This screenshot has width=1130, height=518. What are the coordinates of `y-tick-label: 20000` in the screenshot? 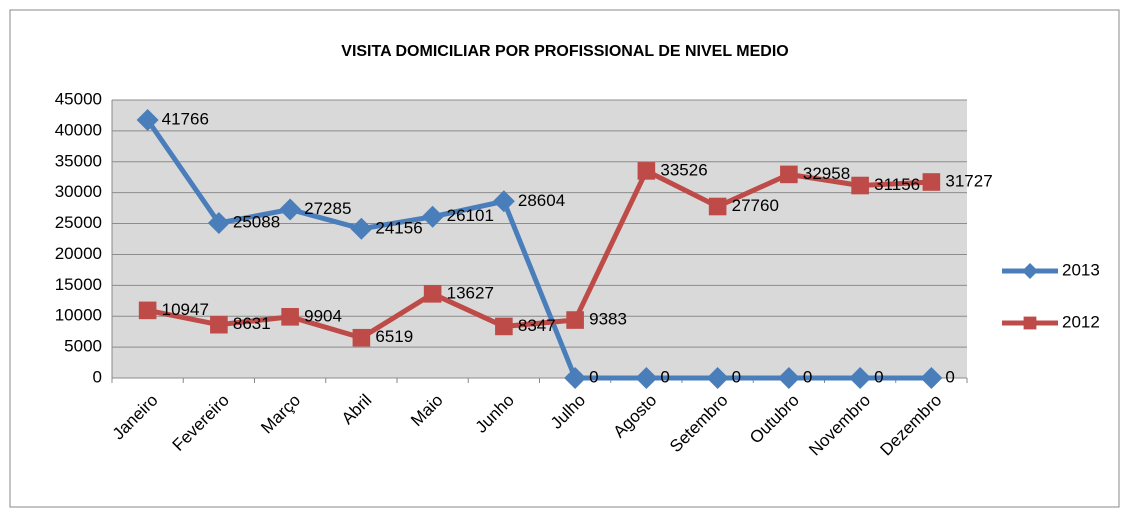 It's located at (78, 253).